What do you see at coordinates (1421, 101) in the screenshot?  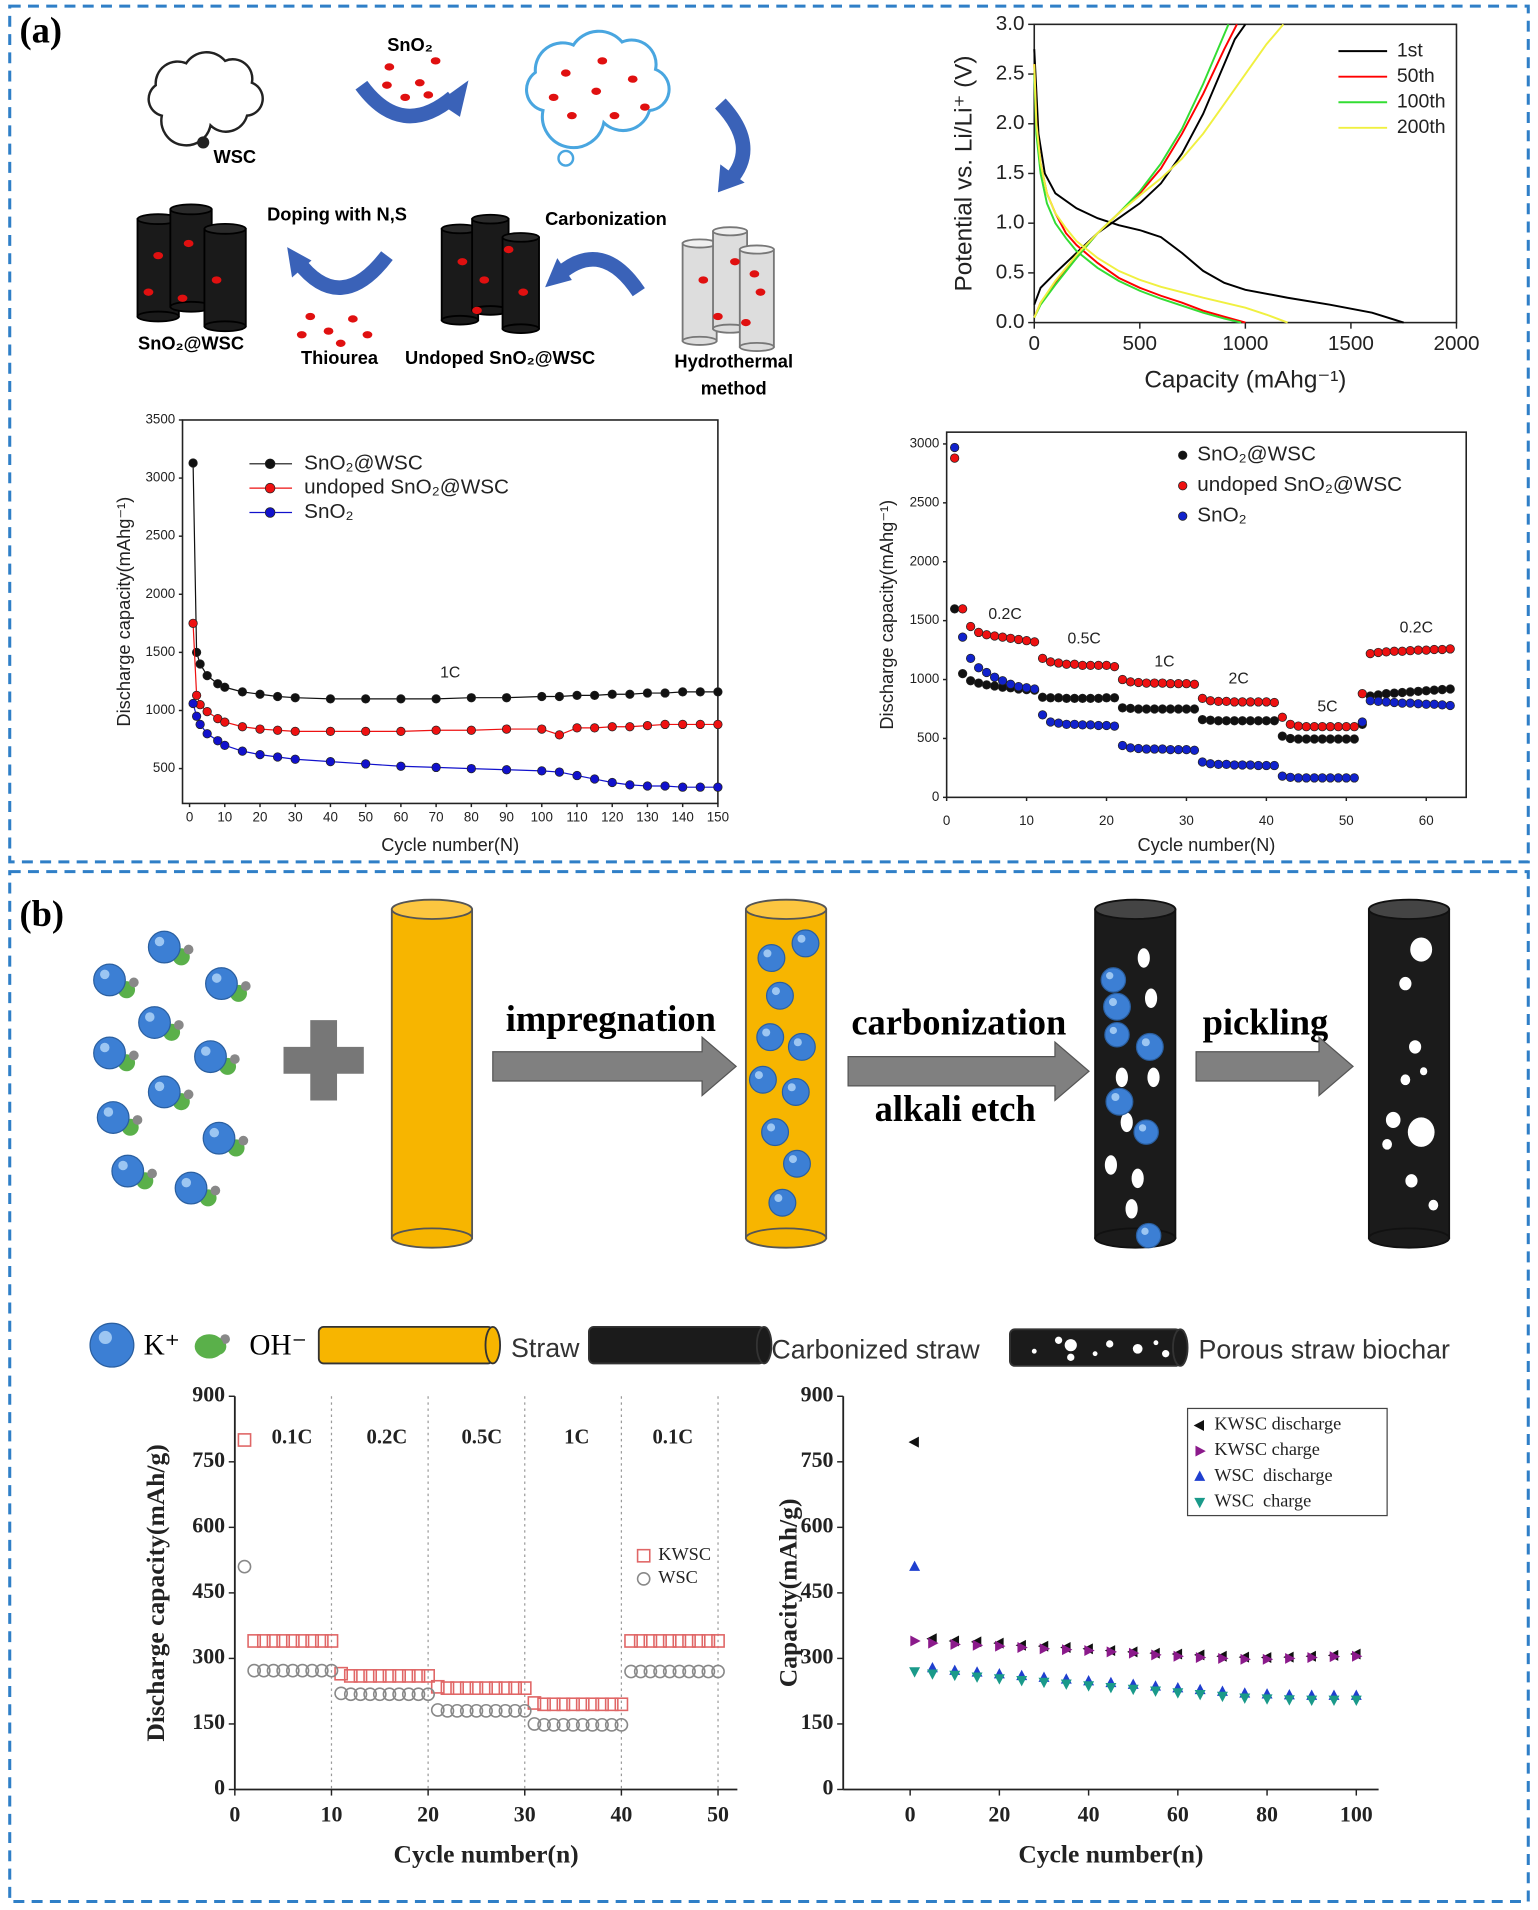 I see `legend-label: 100th` at bounding box center [1421, 101].